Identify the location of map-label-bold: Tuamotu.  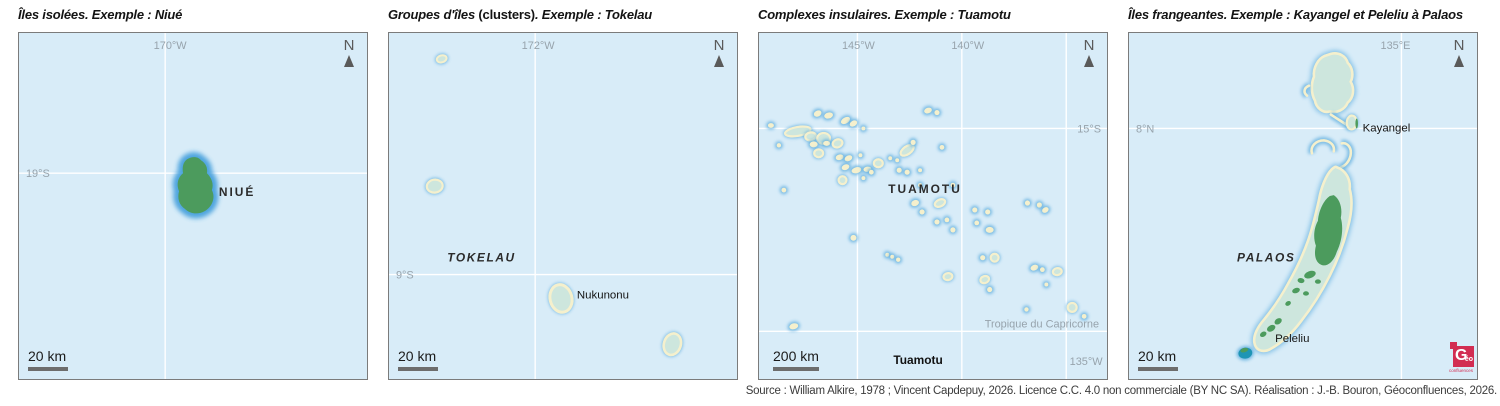
(917, 360).